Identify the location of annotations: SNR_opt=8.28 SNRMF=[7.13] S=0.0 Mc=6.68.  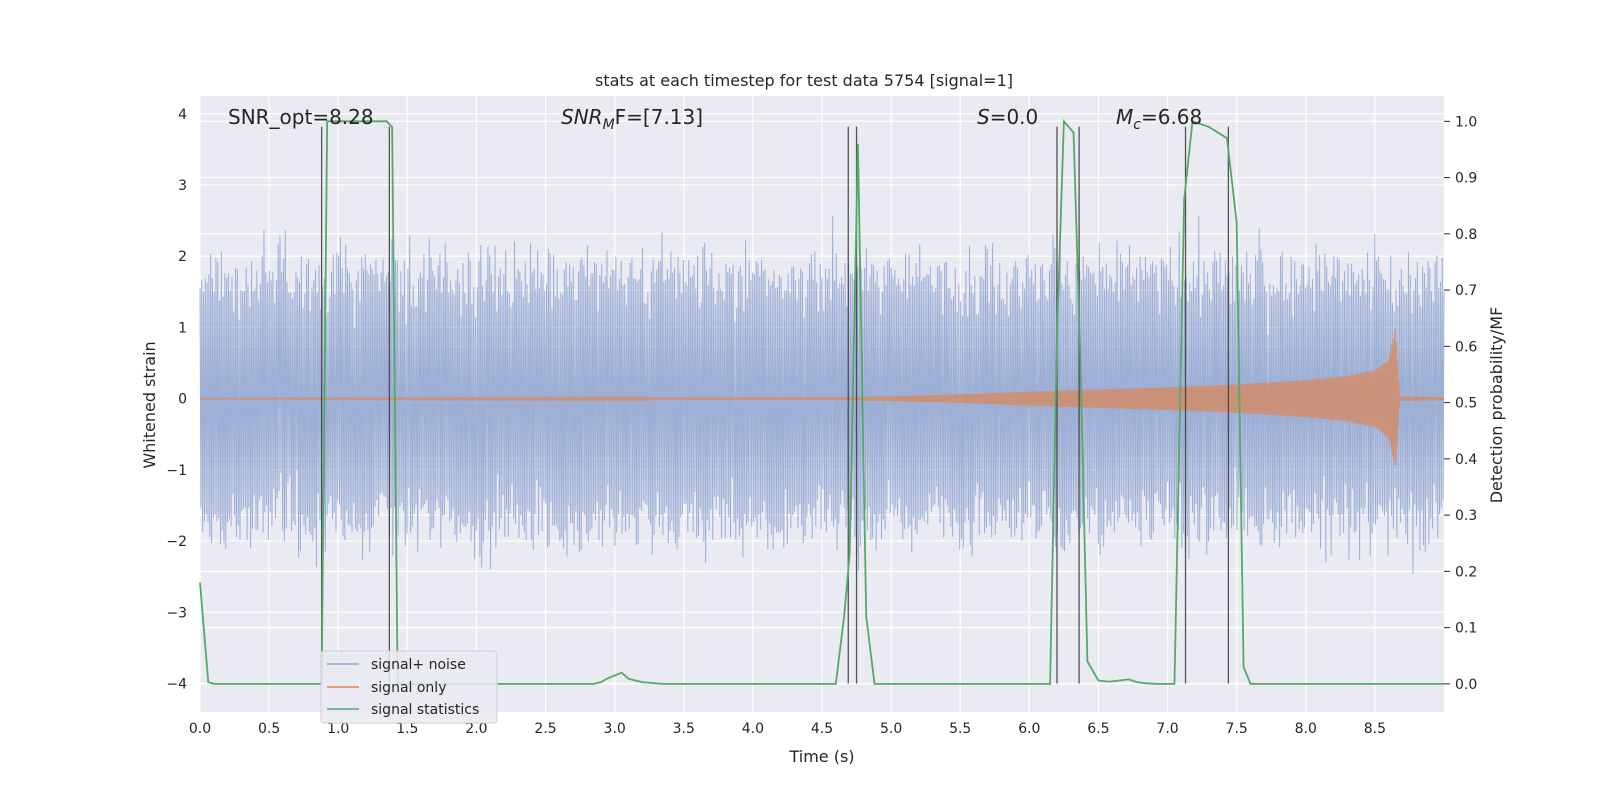
(715, 119).